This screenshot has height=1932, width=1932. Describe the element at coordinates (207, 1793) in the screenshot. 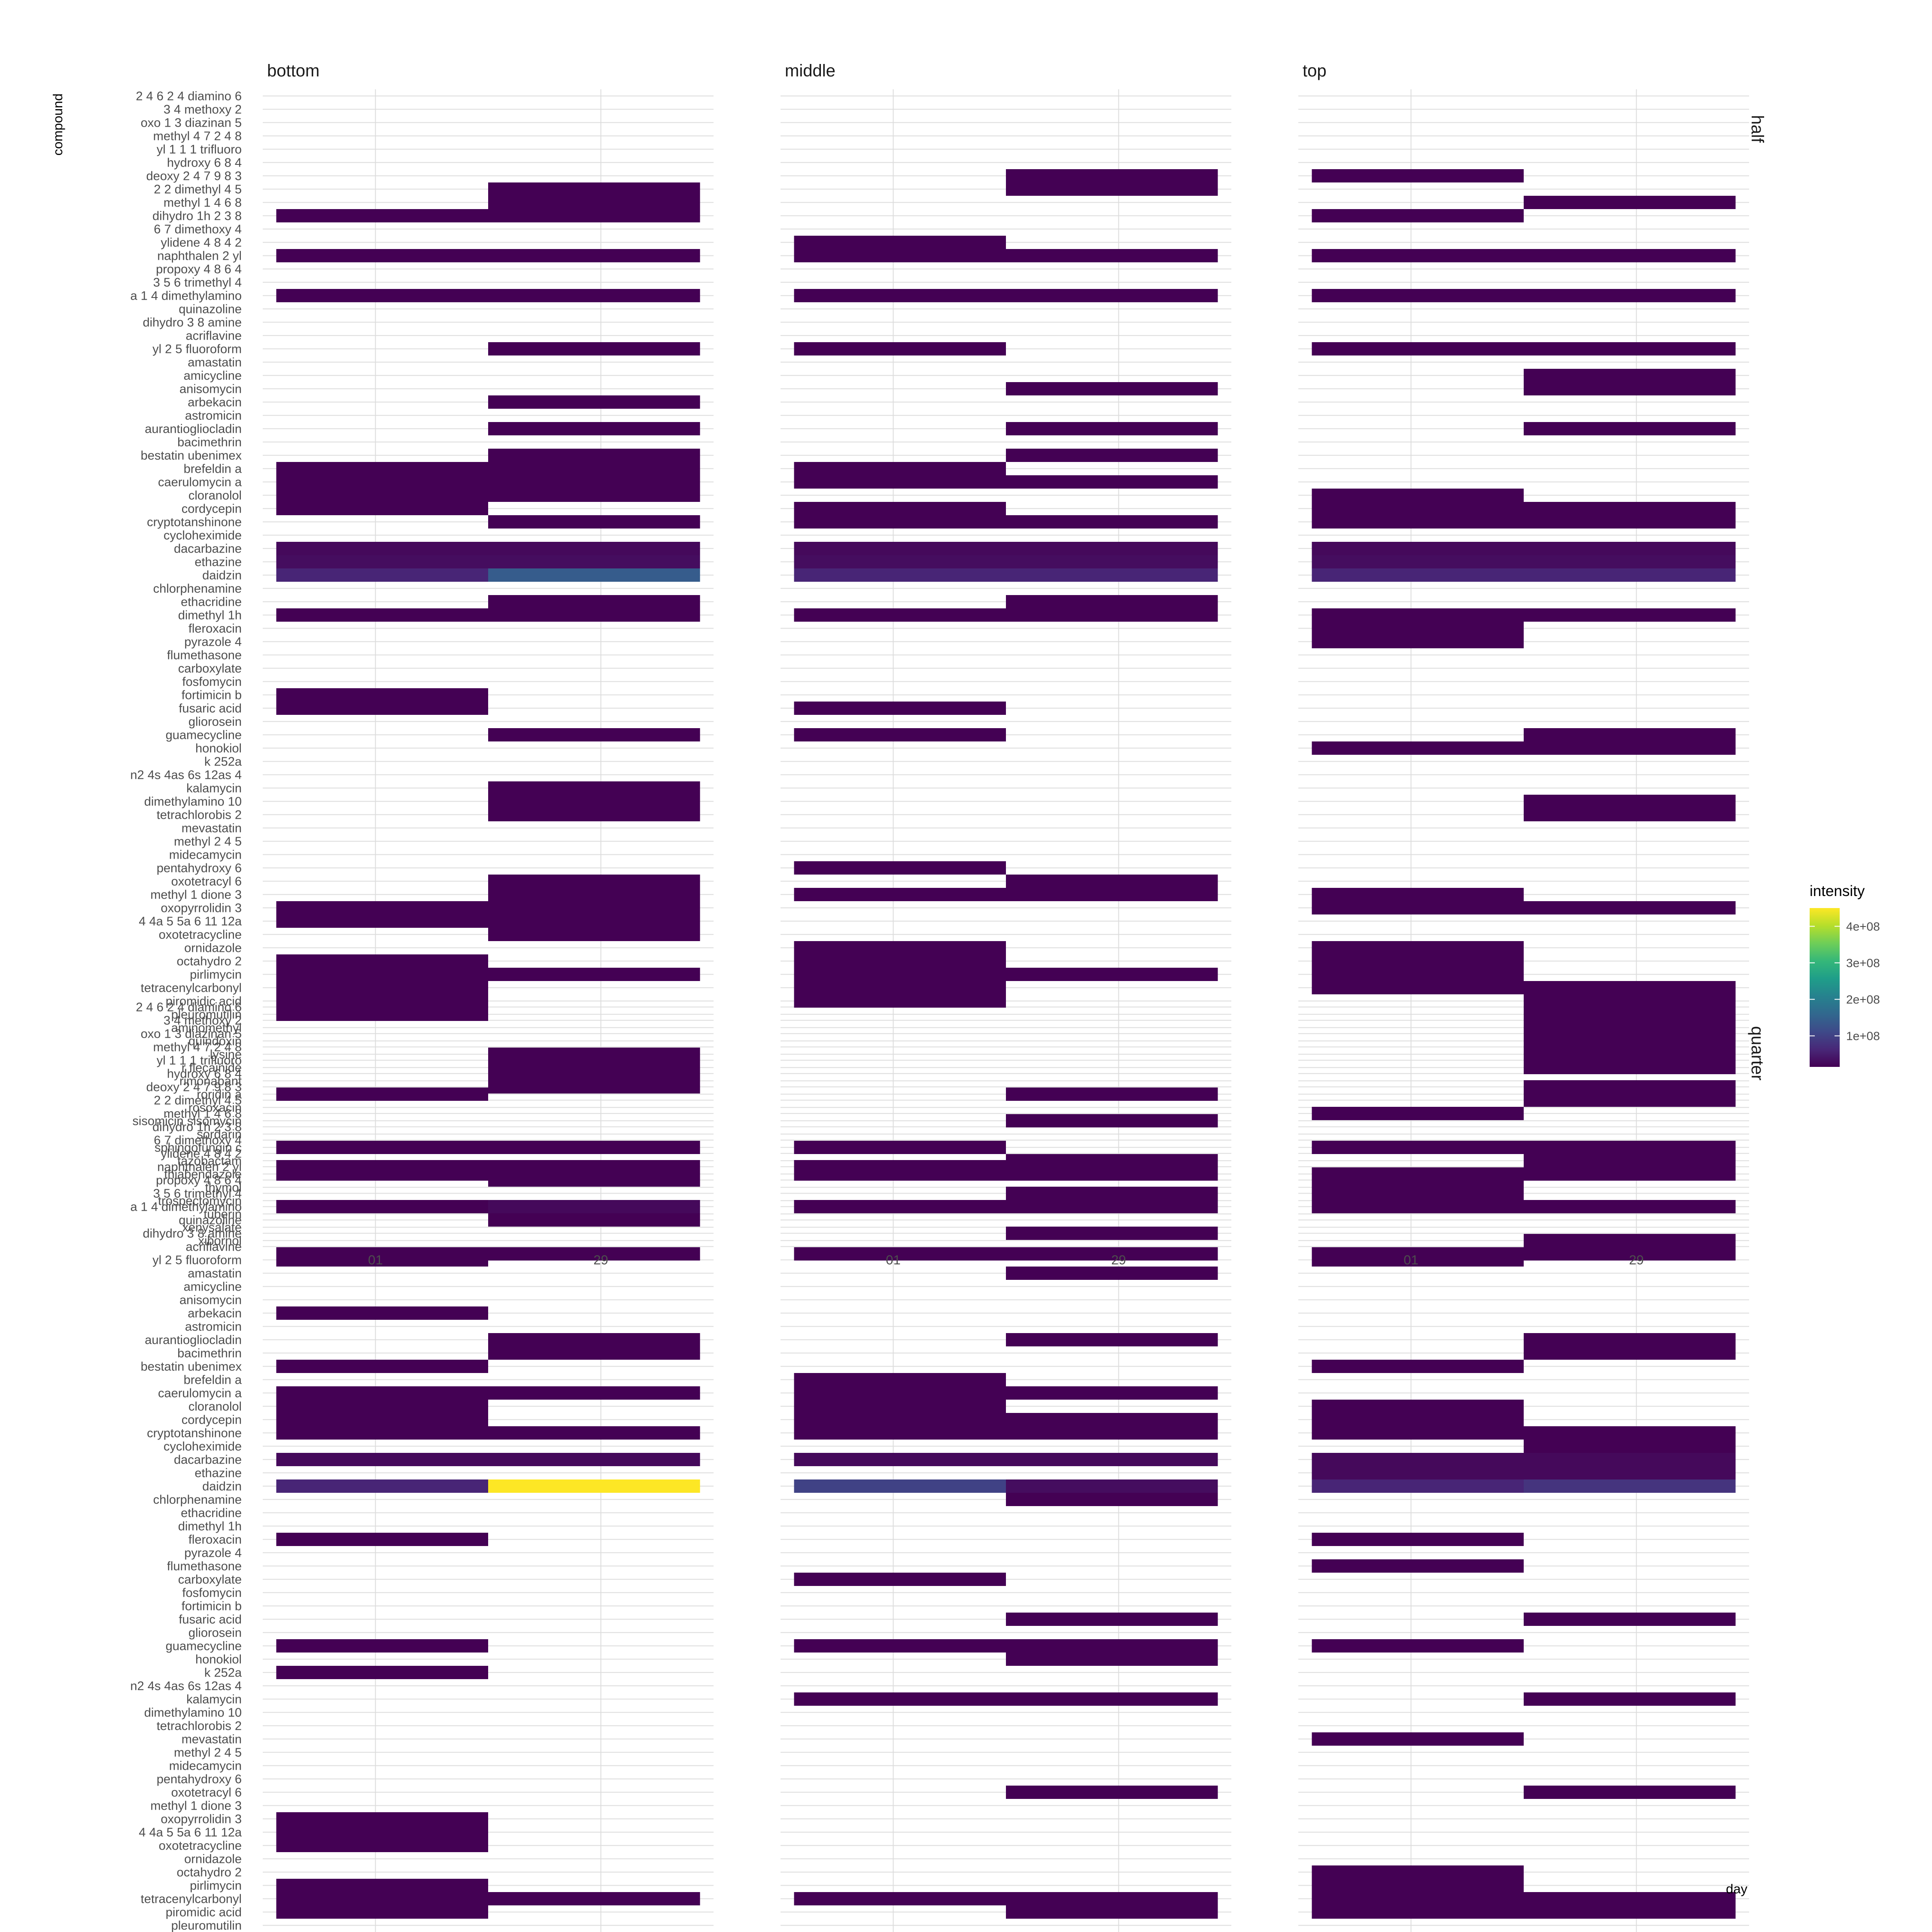

I see `y-tick-label: oxotetracyl 6` at that location.